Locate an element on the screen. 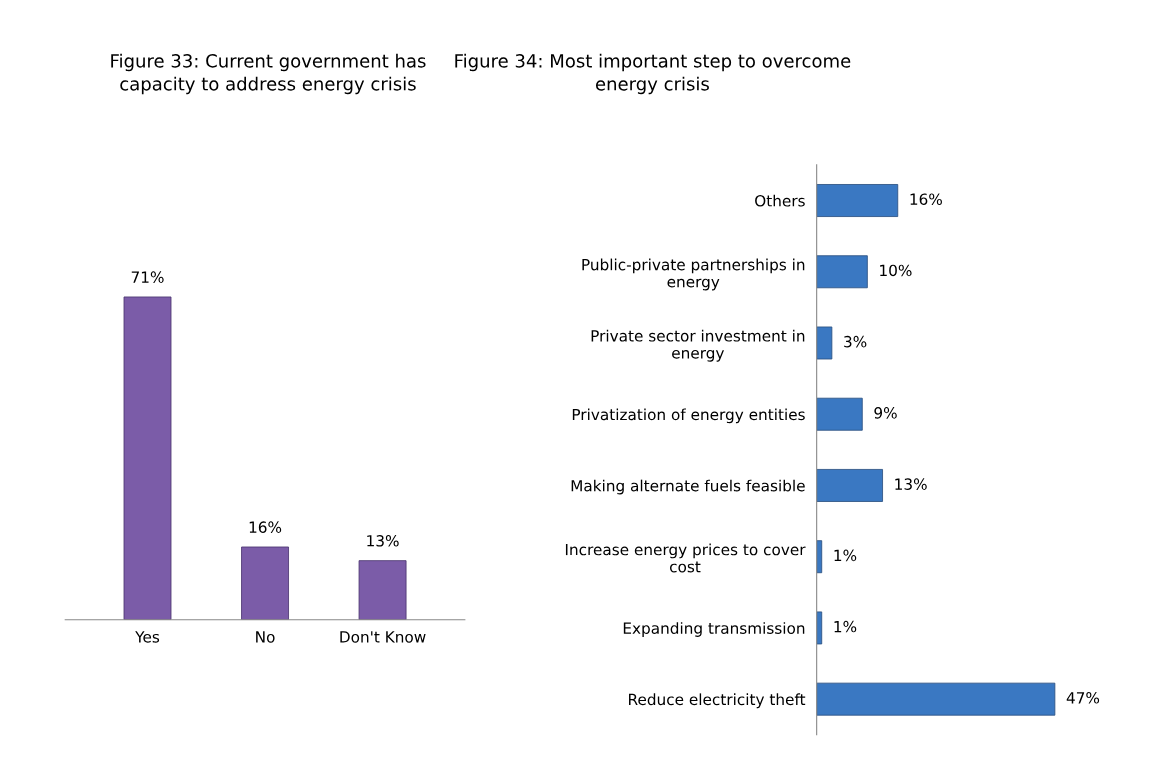 This screenshot has width=1165, height=767. data-label: 9% is located at coordinates (885, 413).